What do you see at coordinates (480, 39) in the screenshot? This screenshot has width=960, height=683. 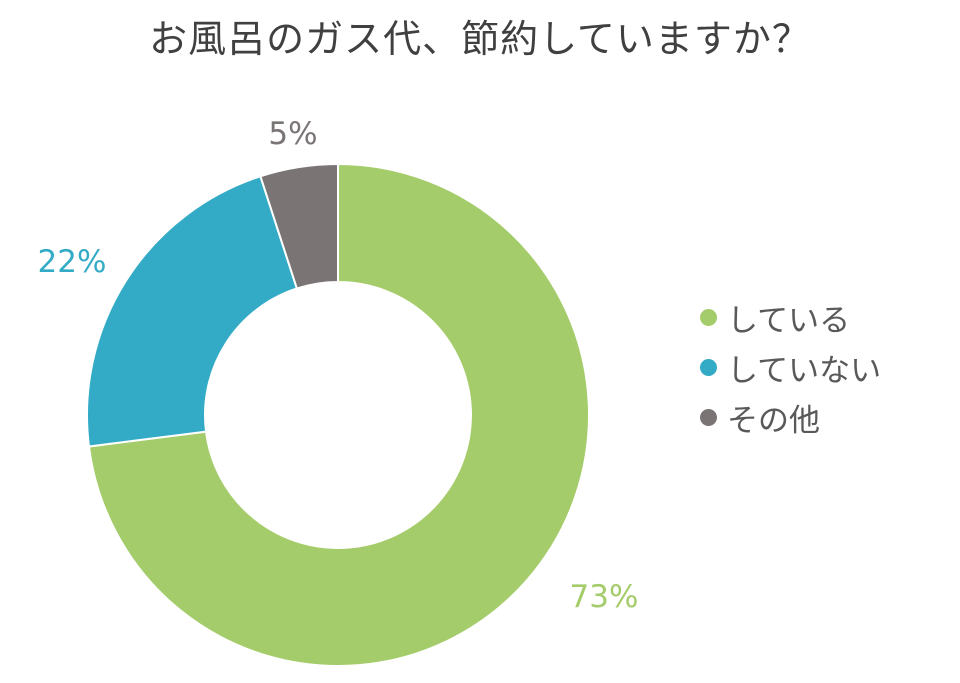 I see `chart-title: お風呂のガス代、節約していますか？` at bounding box center [480, 39].